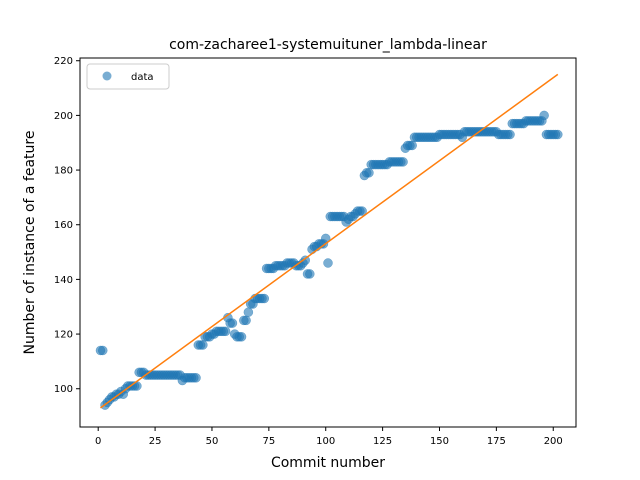  I want to click on y-tick-label: 160, so click(63, 225).